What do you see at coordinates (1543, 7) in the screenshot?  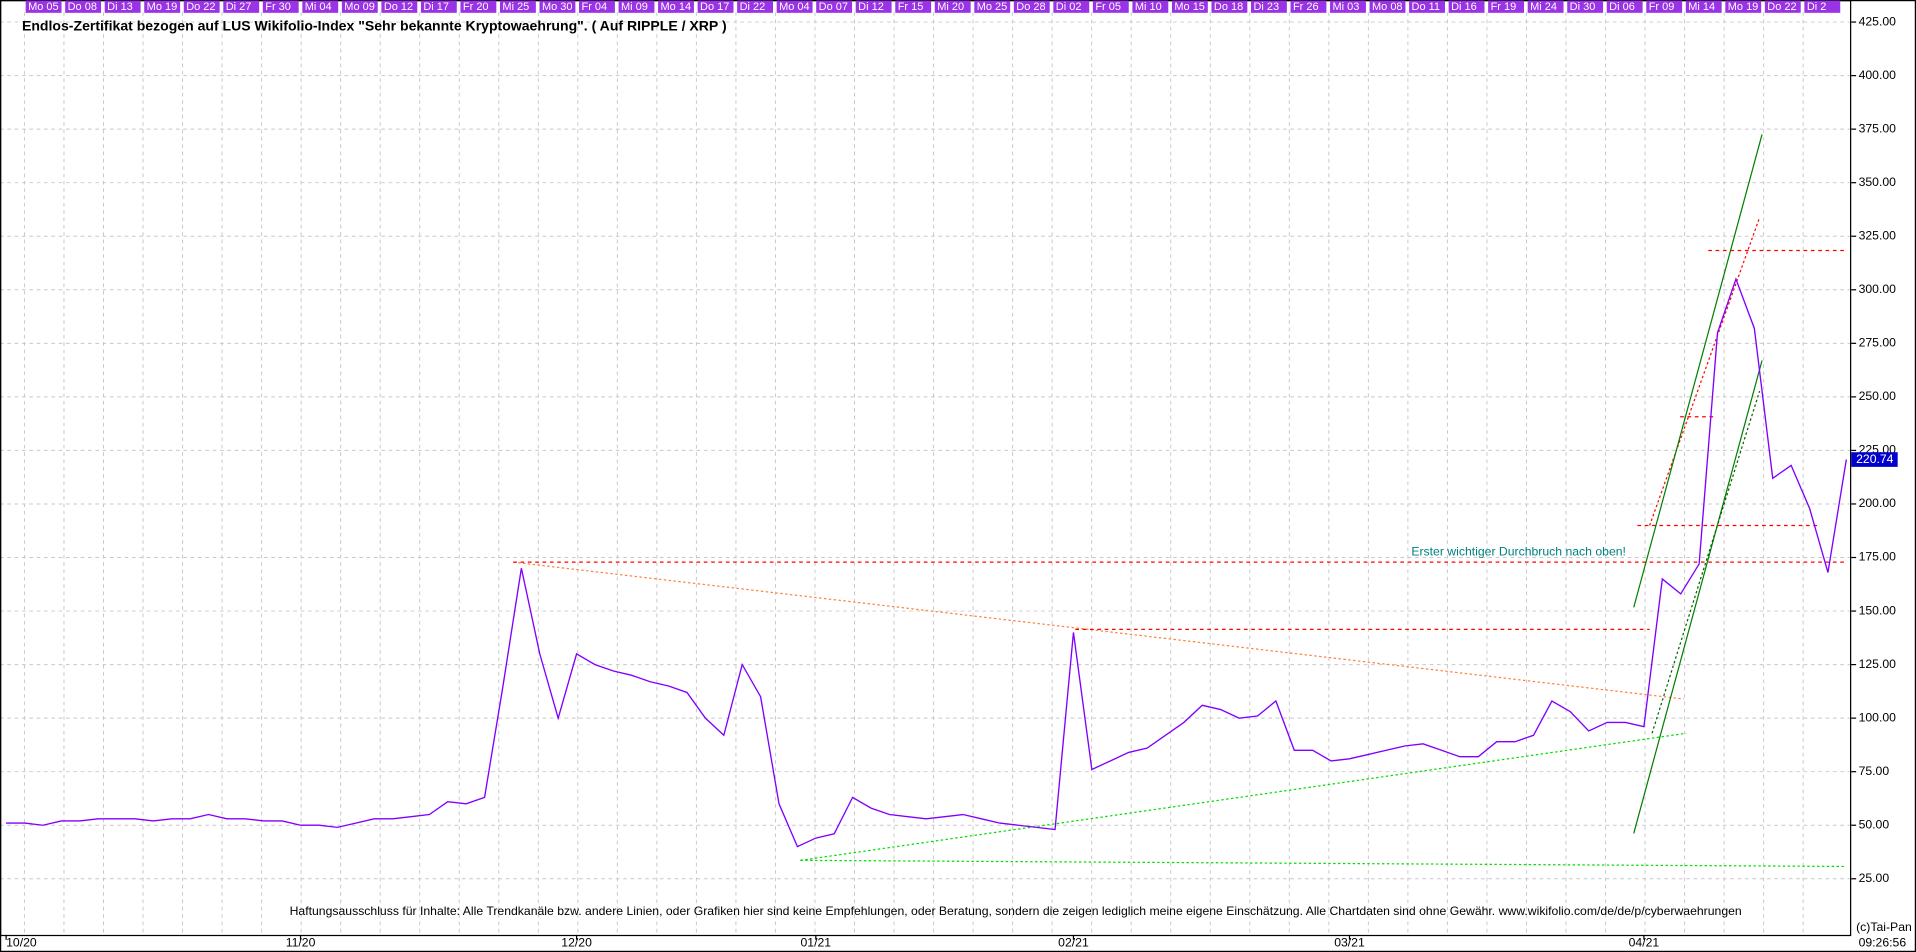 I see `day-label: Mi 24` at bounding box center [1543, 7].